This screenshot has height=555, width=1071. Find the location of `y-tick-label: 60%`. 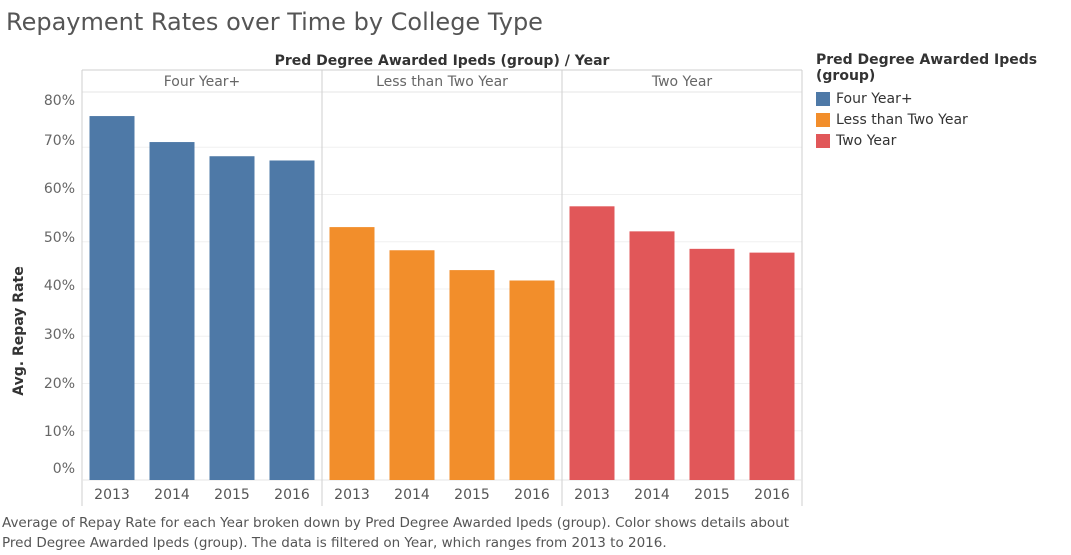

y-tick-label: 60% is located at coordinates (59, 189).